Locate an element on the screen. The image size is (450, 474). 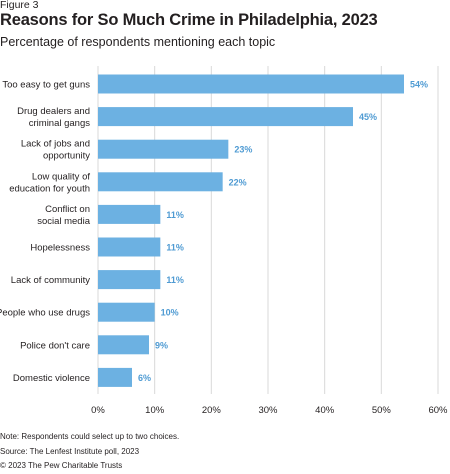
x-axis-ticks: 0% 10% 20% 30% 40% 50% 60% is located at coordinates (269, 410).